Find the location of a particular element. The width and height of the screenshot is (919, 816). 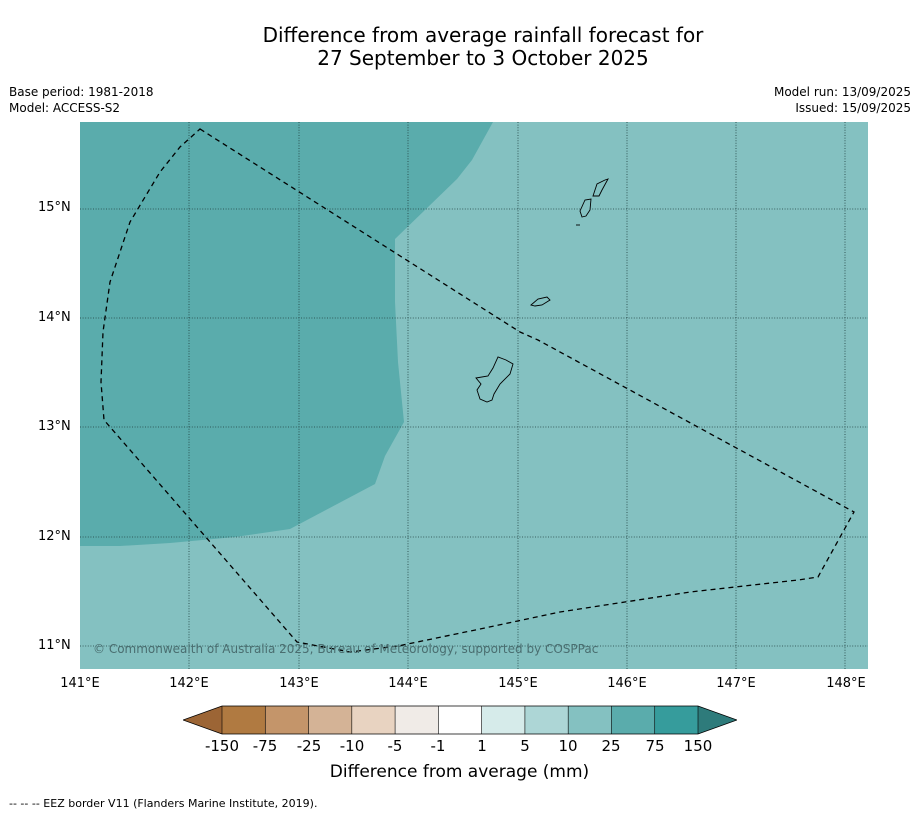

colorbar-tick-7: 1 is located at coordinates (482, 746).